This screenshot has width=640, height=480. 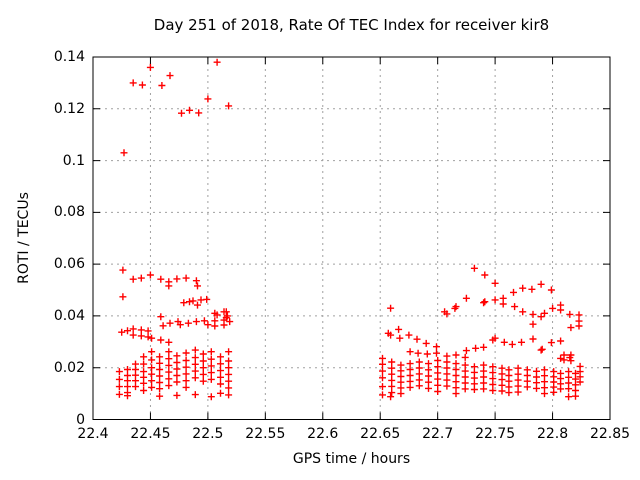 I want to click on x-tick-label: 22.5, so click(x=208, y=434).